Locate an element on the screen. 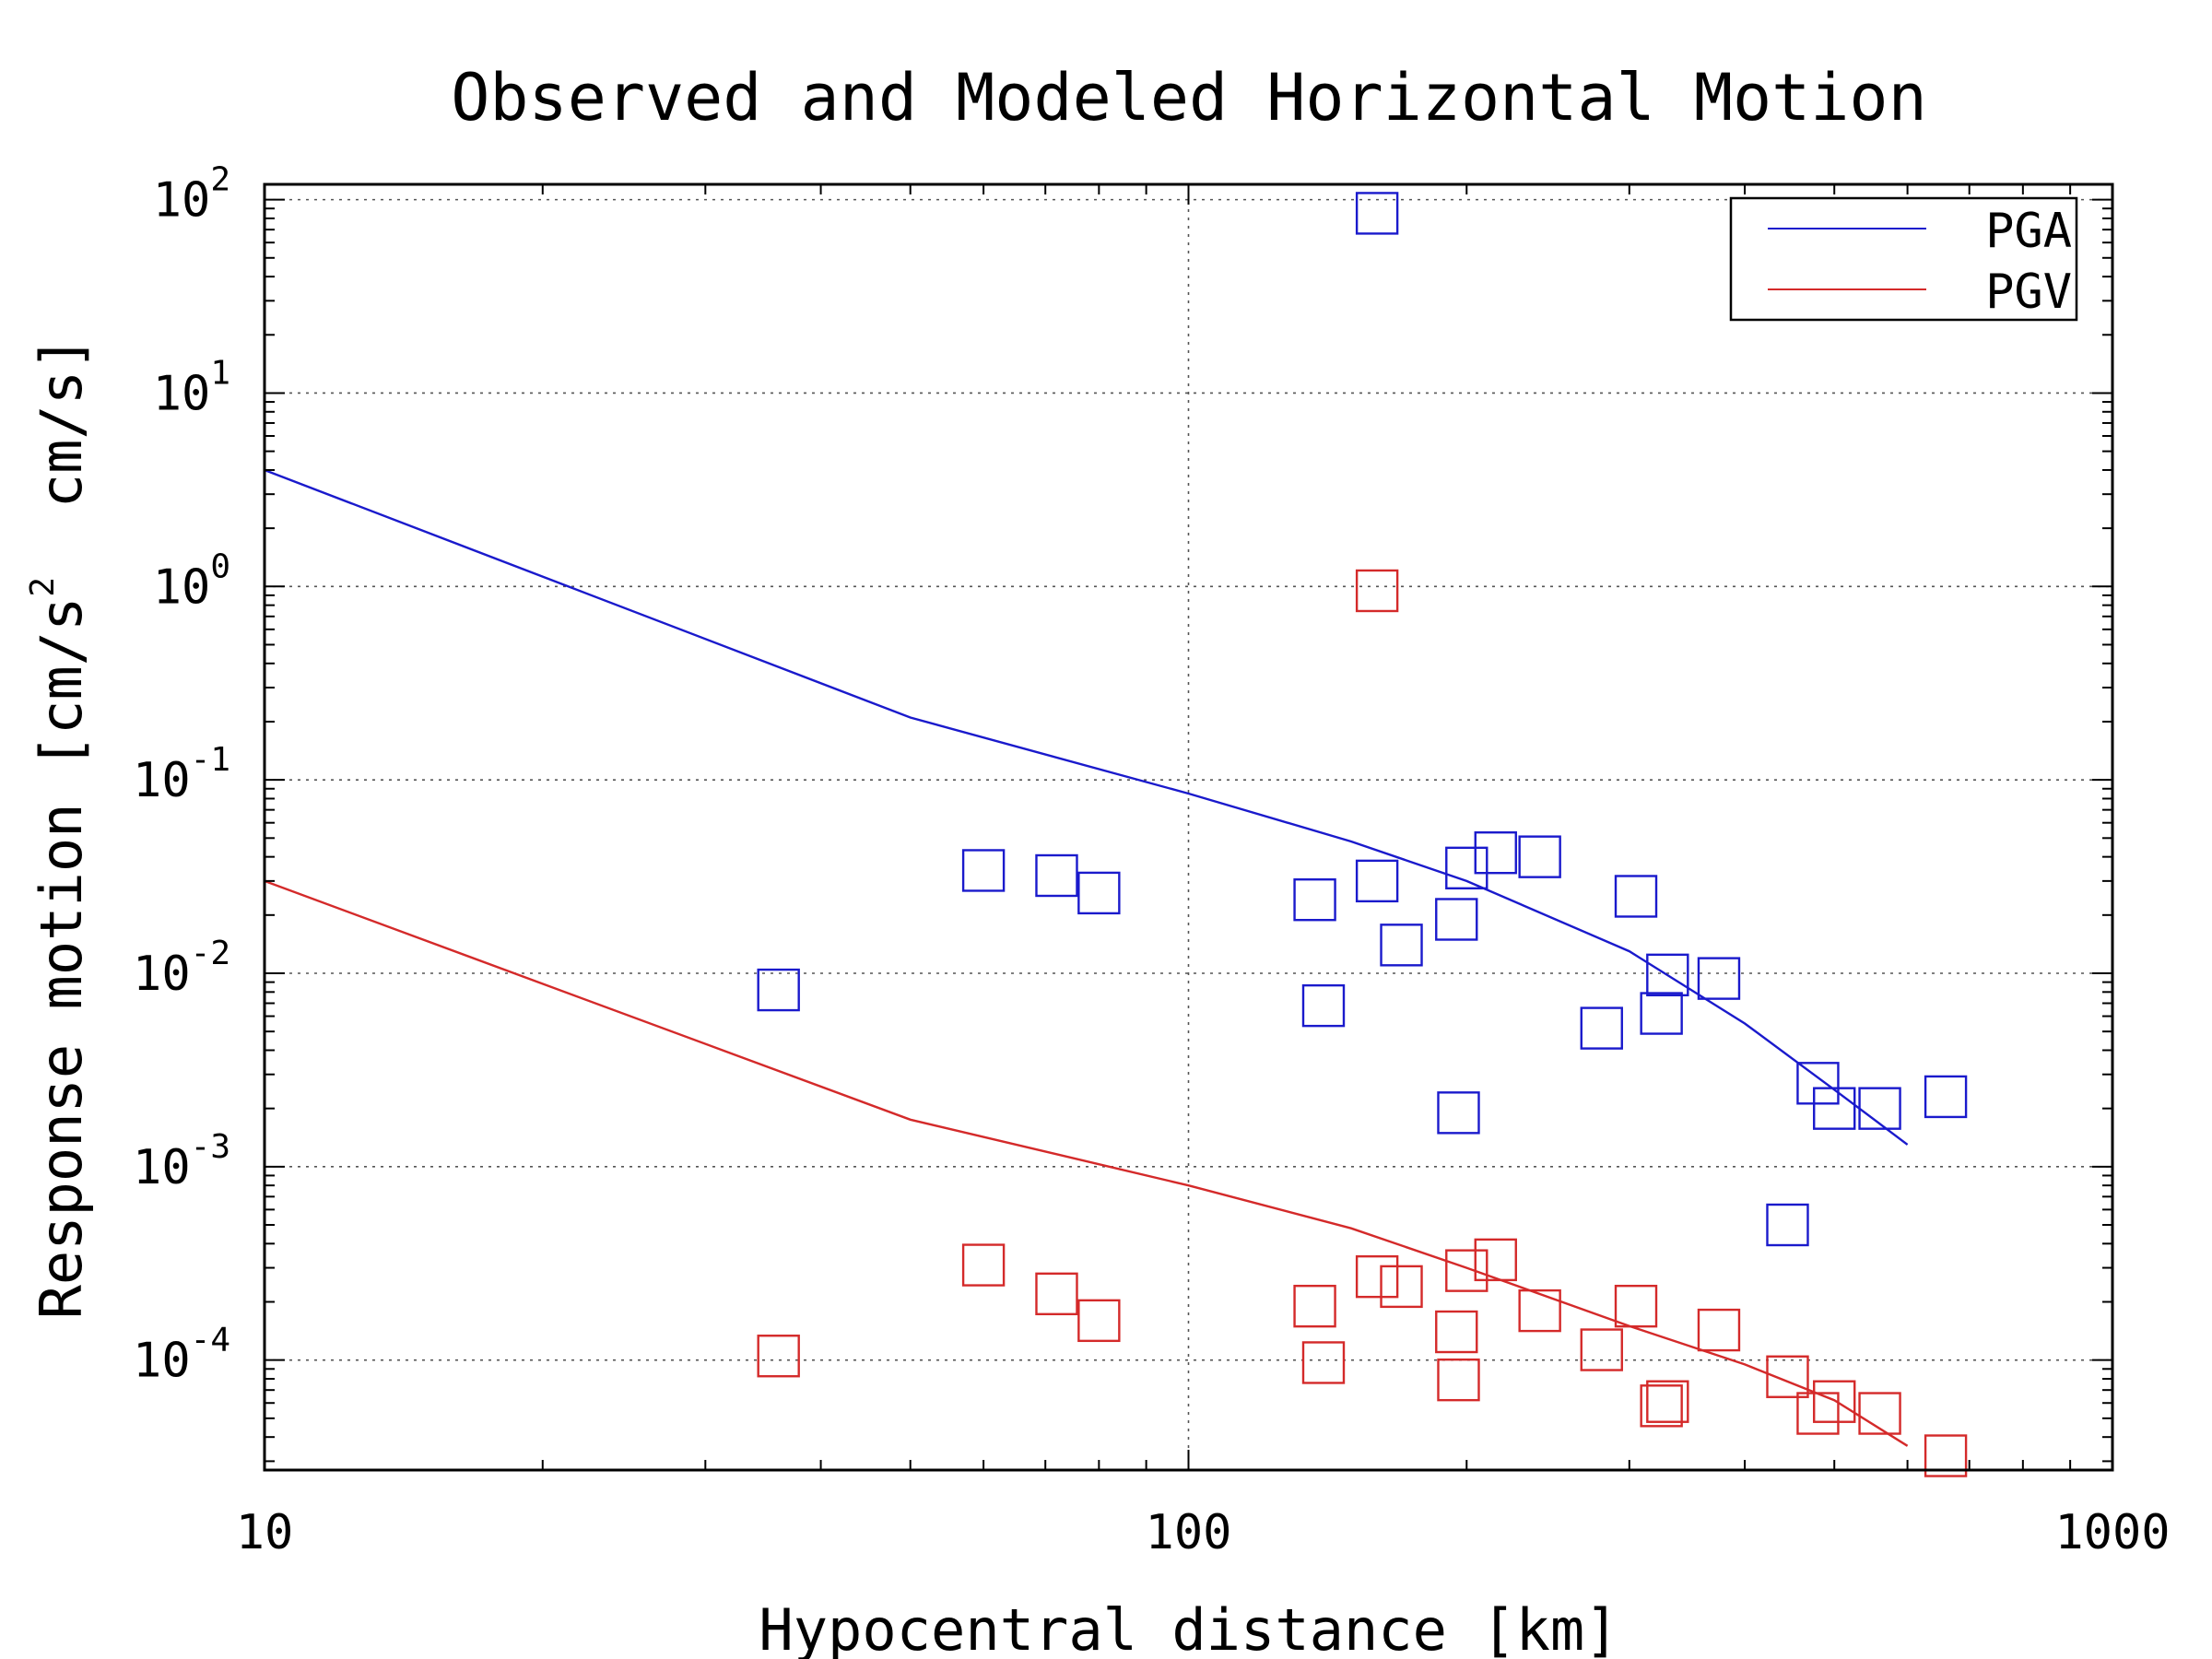 The image size is (2212, 1659). y-tick-label: 10⁻¹ is located at coordinates (181, 774).